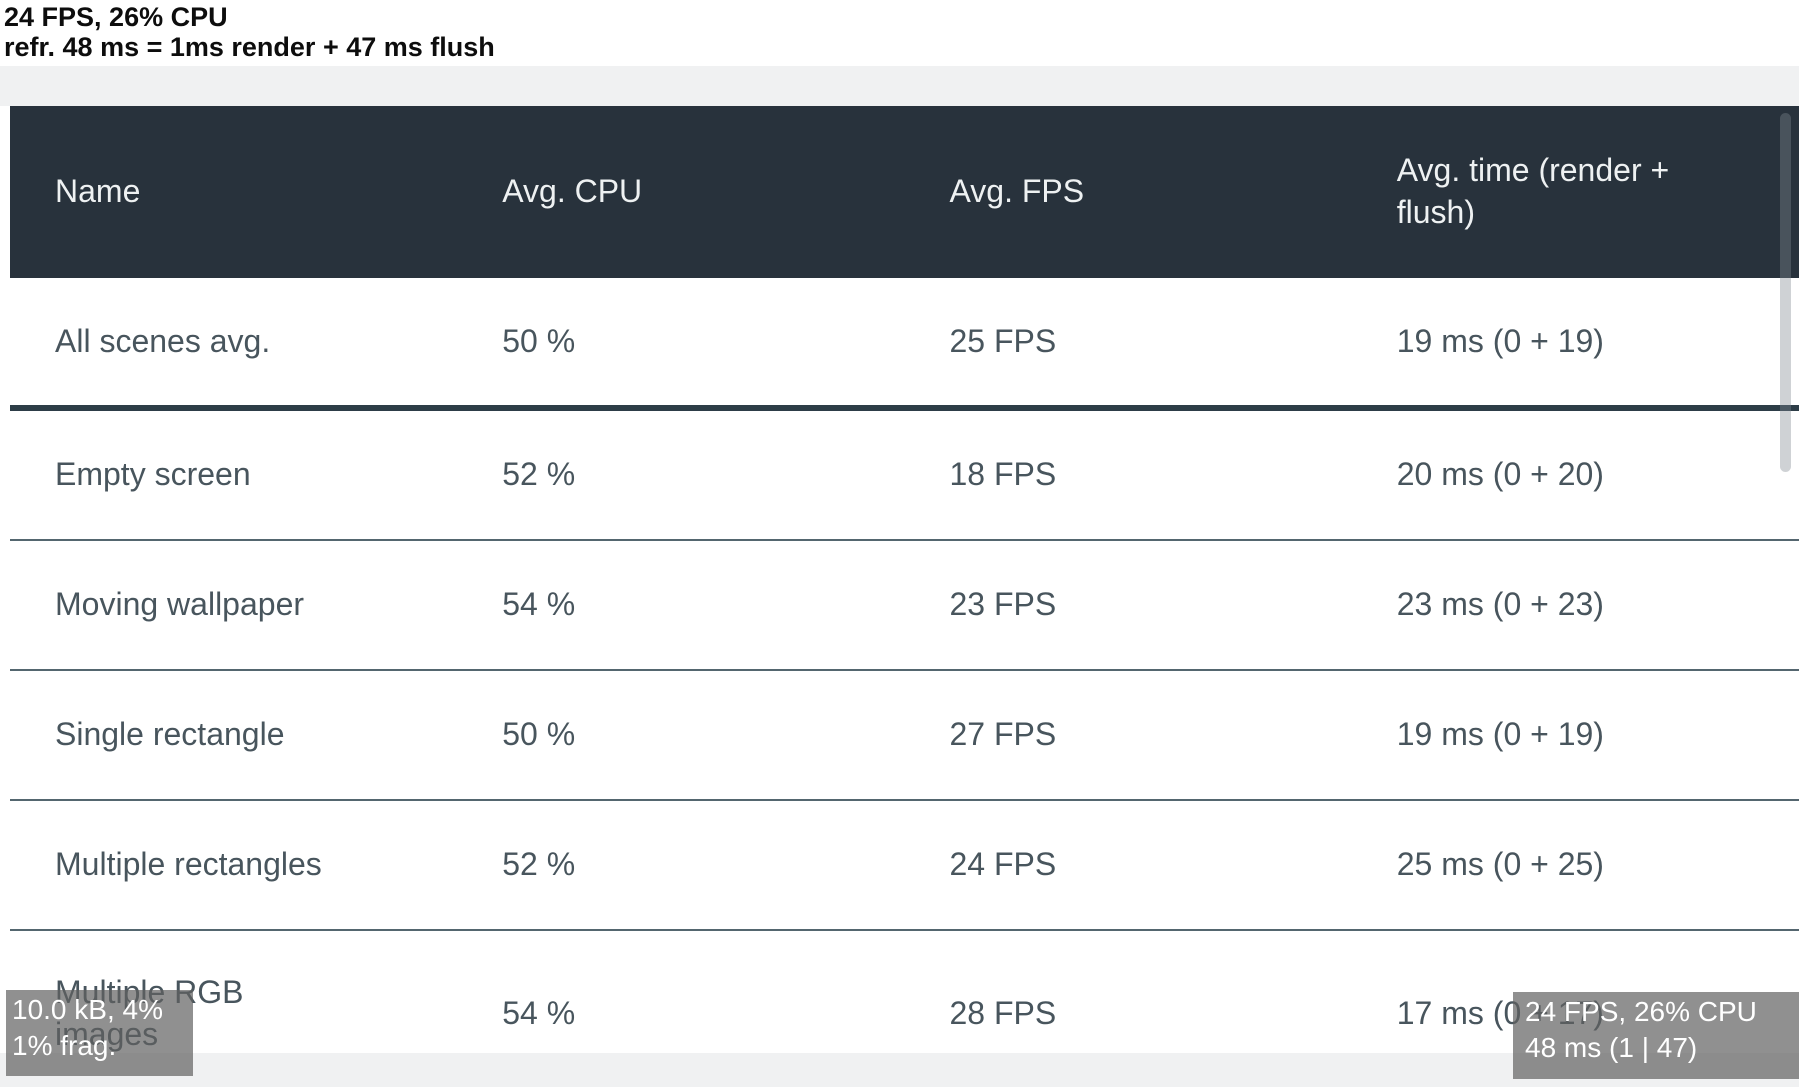  Describe the element at coordinates (1500, 864) in the screenshot. I see `cell-avg-time: 25 ms (0 + 25)` at that location.